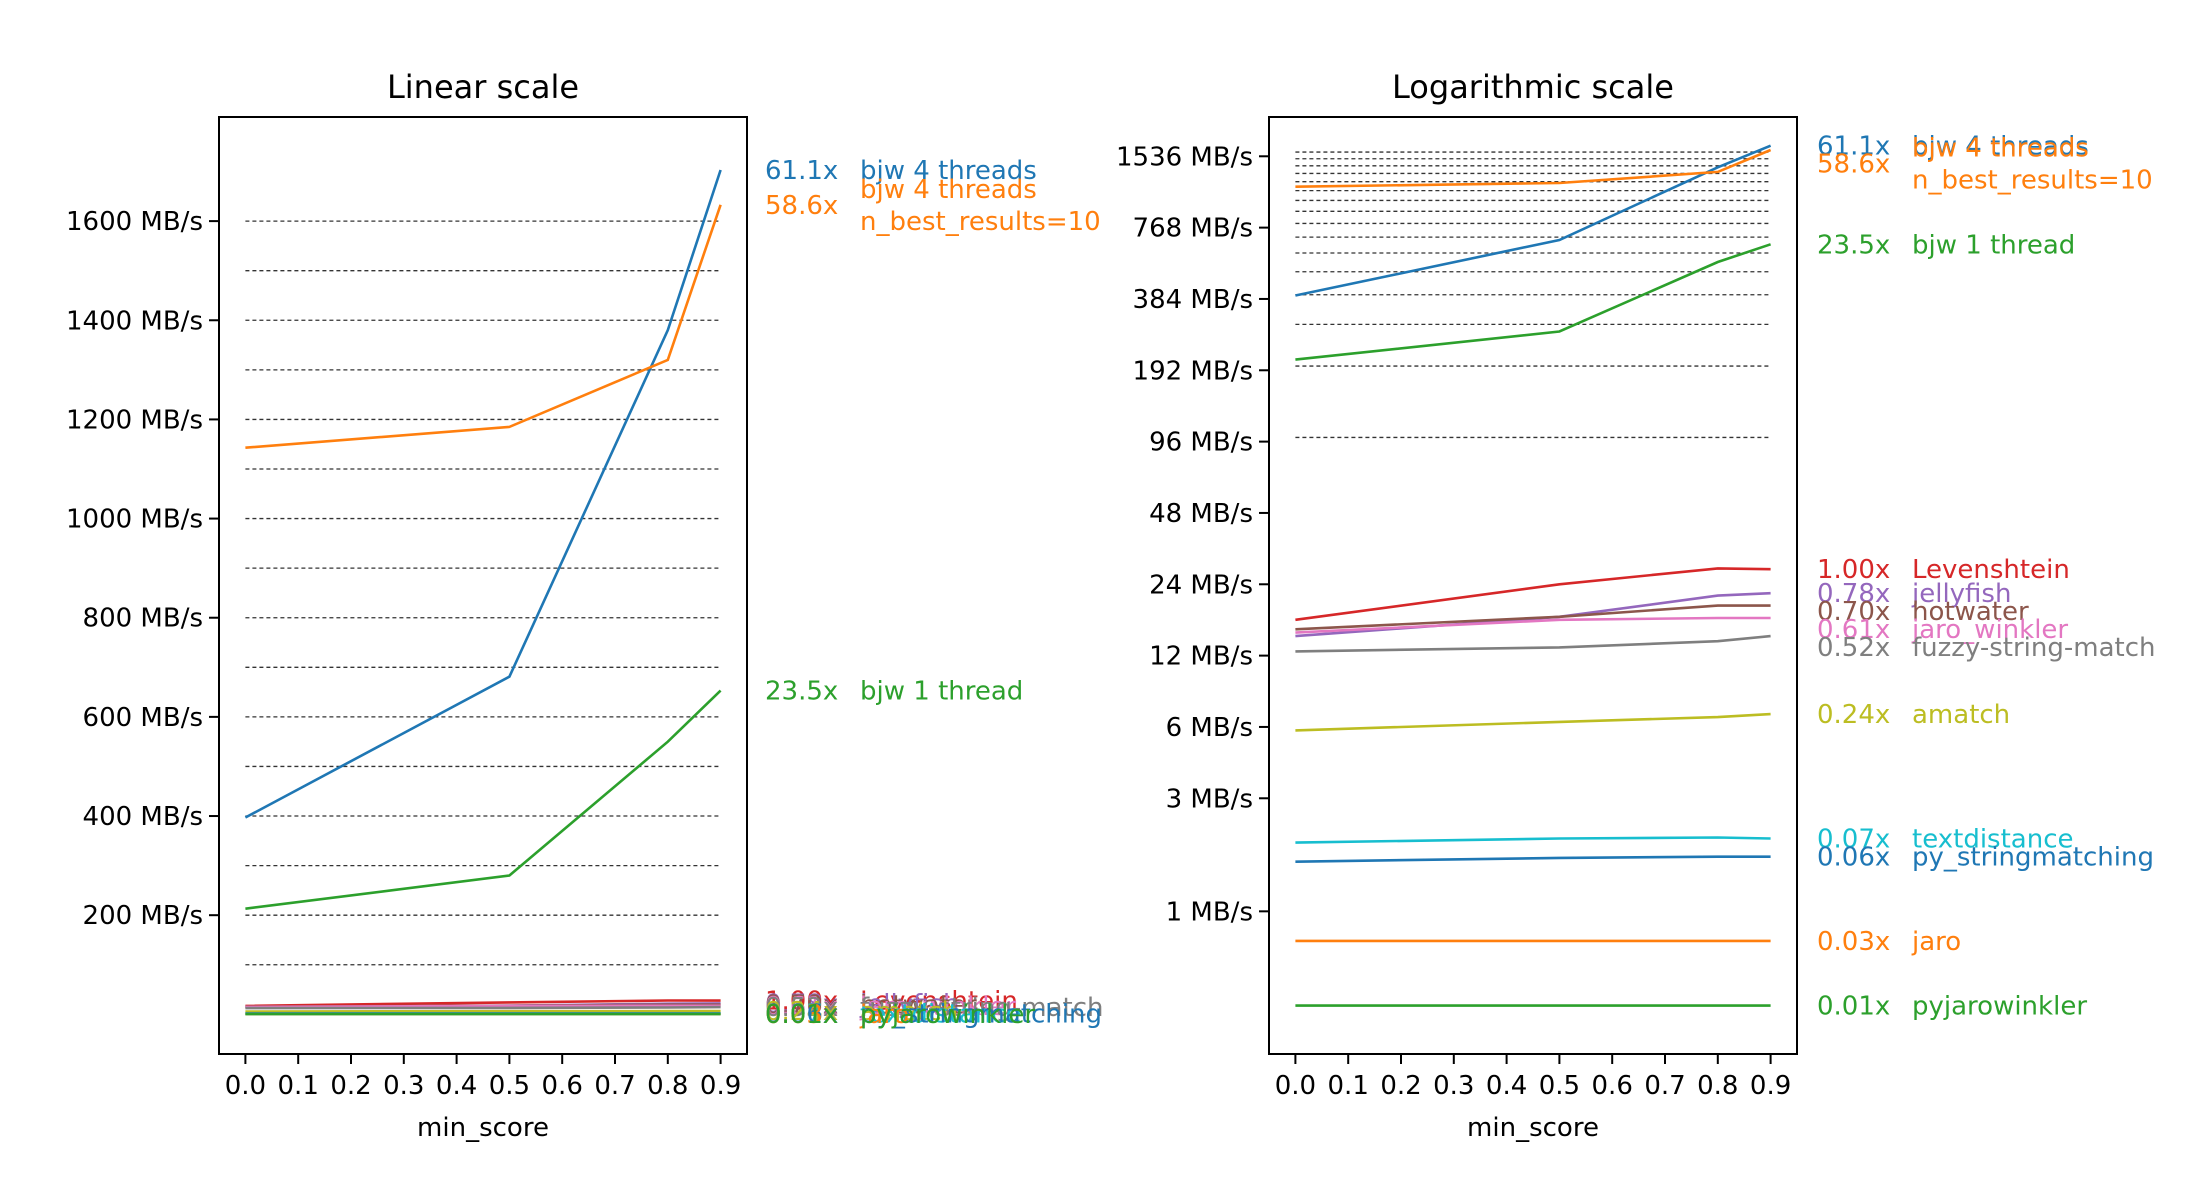  What do you see at coordinates (1209, 728) in the screenshot?
I see `log-y-tick-label: 6 MB/s` at bounding box center [1209, 728].